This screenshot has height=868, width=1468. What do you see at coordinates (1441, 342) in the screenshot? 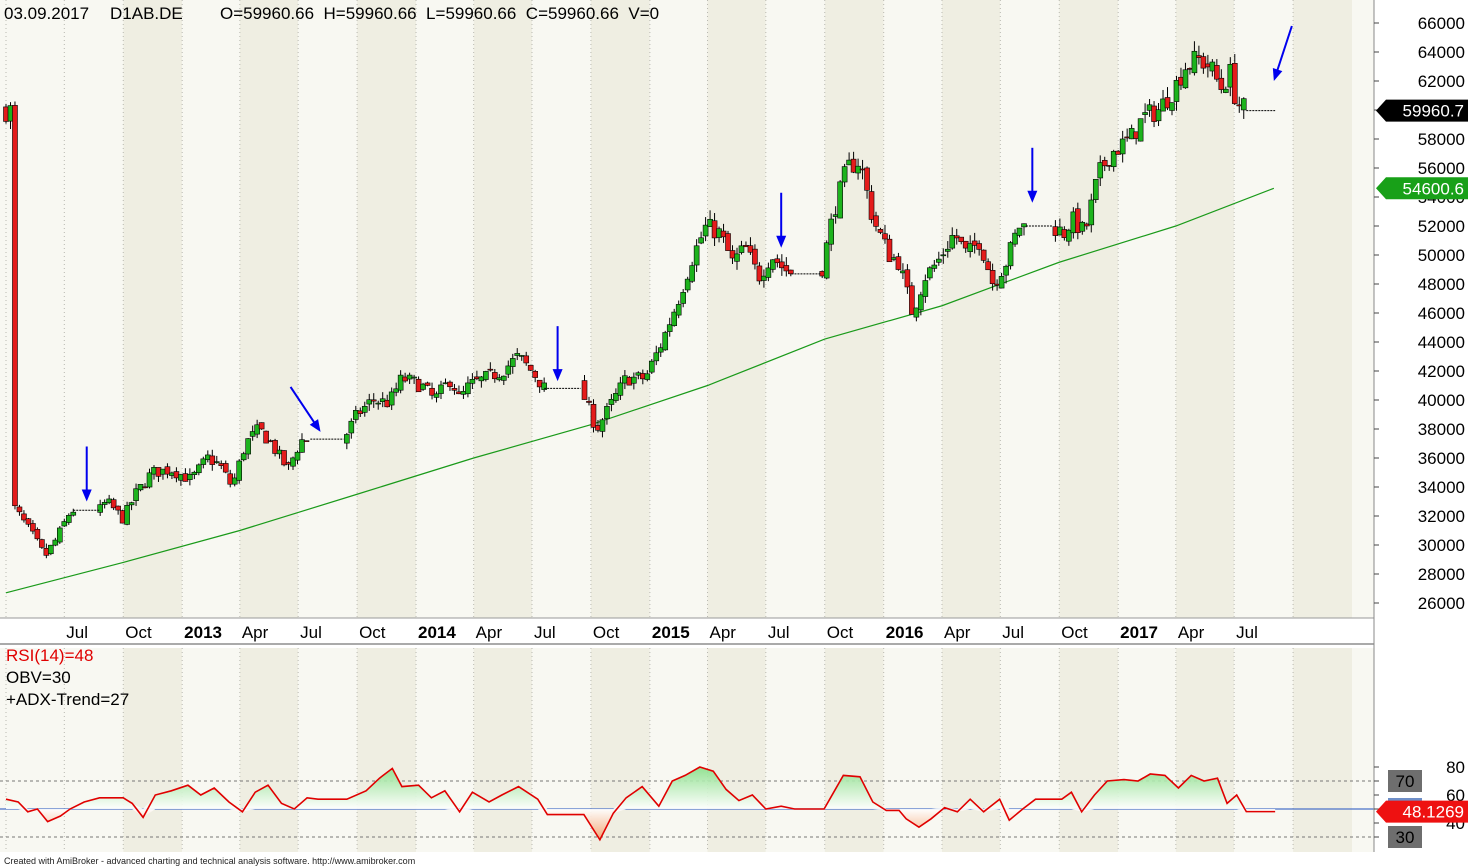
I see `y-tick-label: 44000` at bounding box center [1441, 342].